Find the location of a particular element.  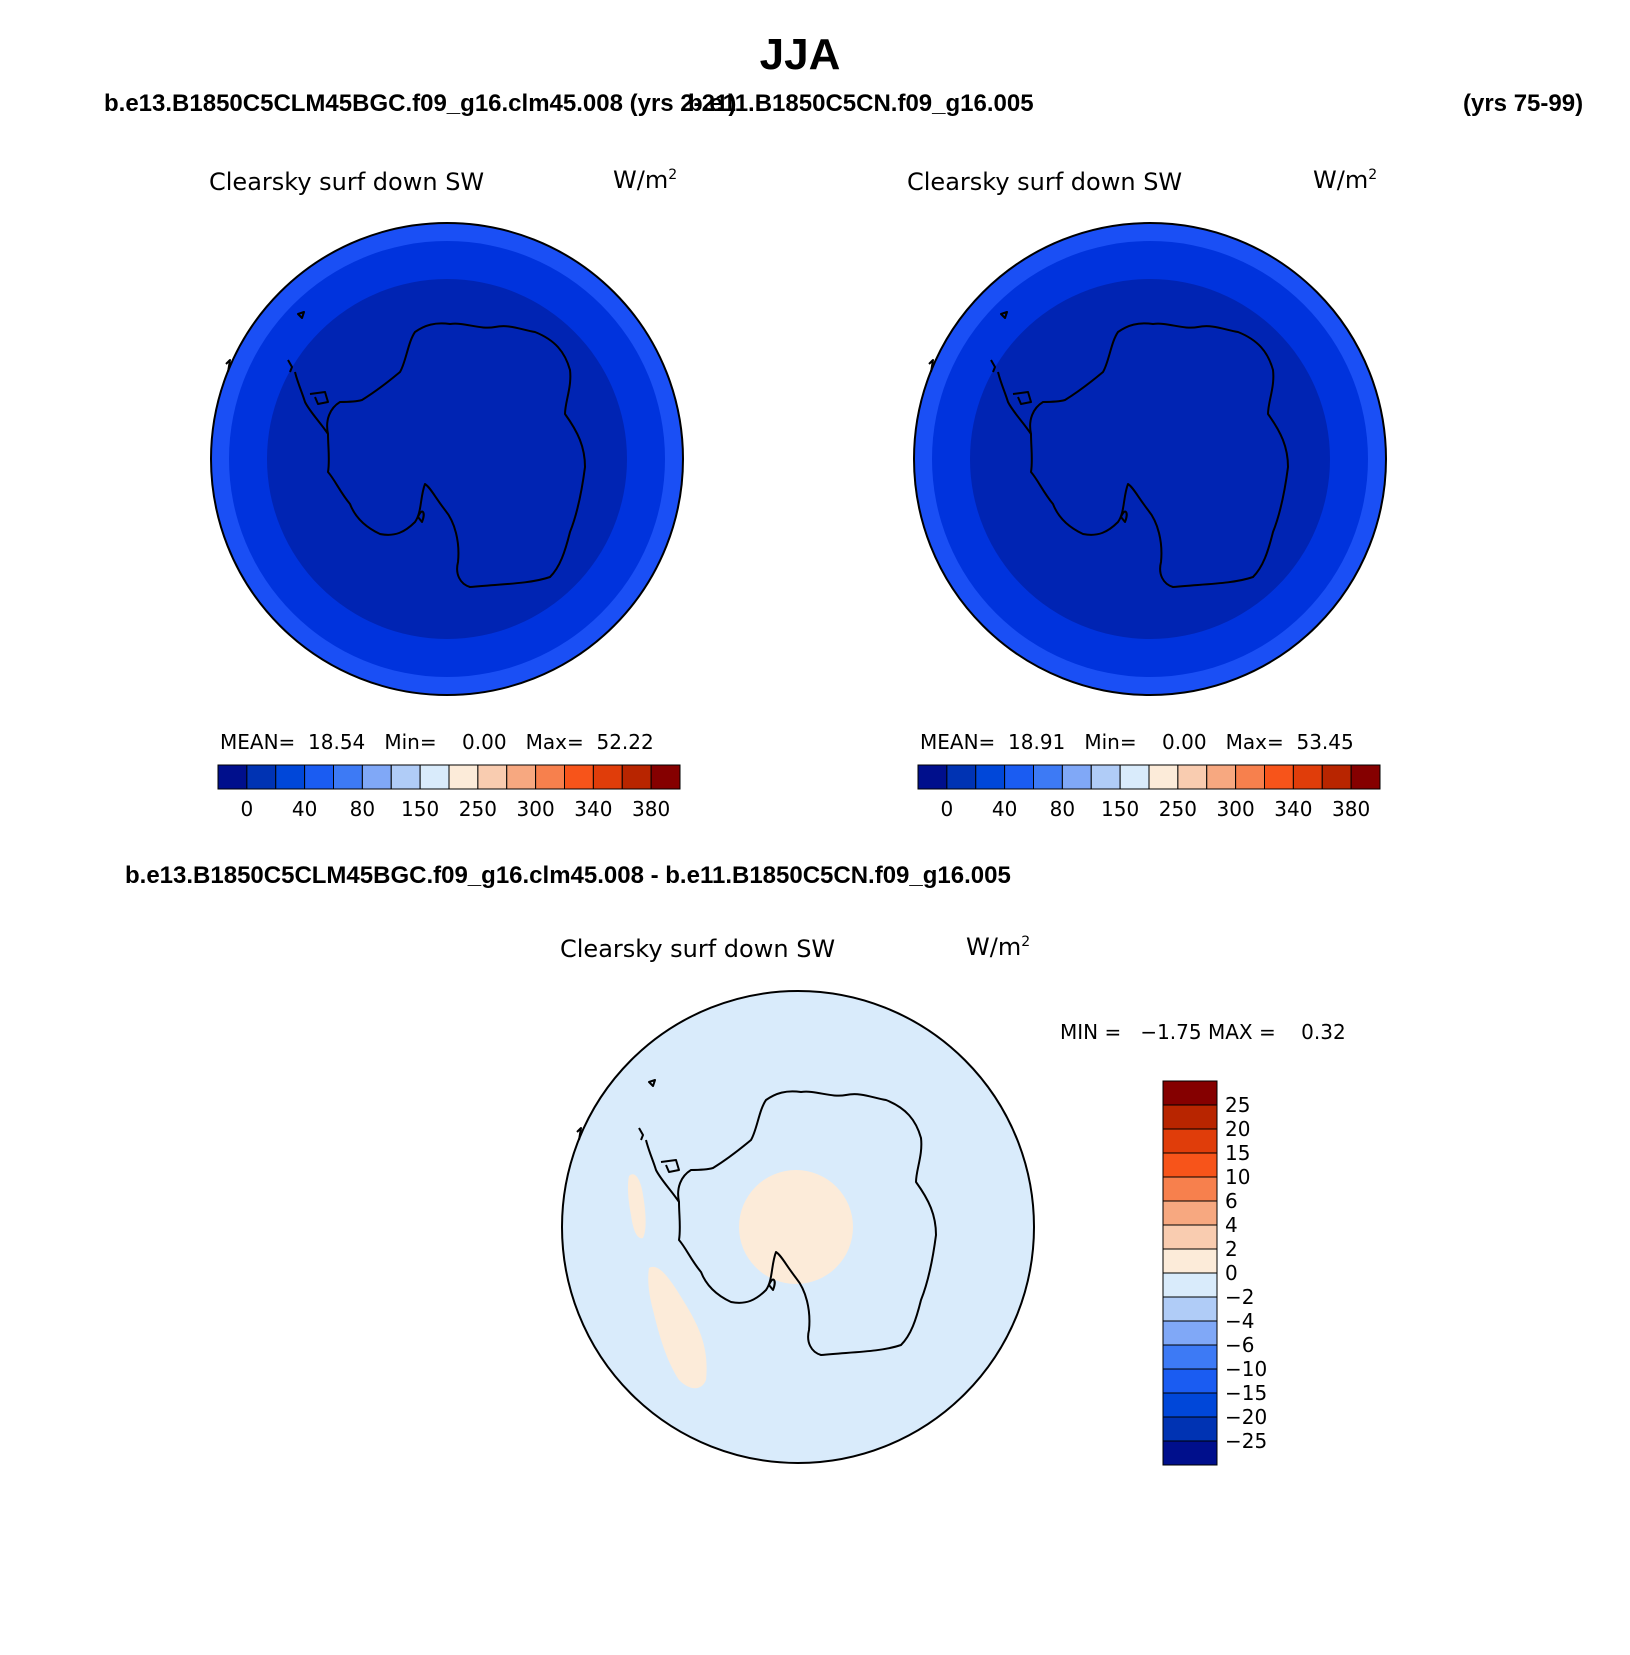

colorbar-tick-label: −2 is located at coordinates (1240, 1297).